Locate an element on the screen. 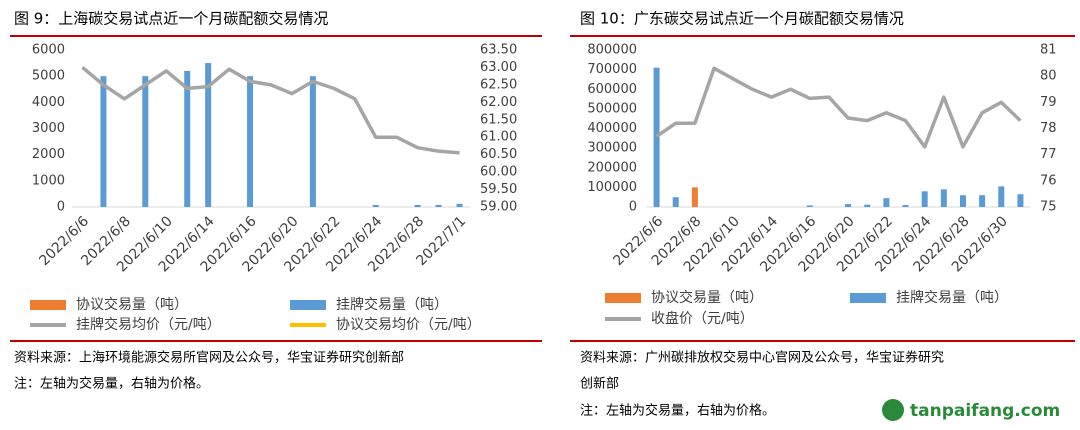 The height and width of the screenshot is (430, 1080). y-tick-label: 3000 is located at coordinates (48, 128).